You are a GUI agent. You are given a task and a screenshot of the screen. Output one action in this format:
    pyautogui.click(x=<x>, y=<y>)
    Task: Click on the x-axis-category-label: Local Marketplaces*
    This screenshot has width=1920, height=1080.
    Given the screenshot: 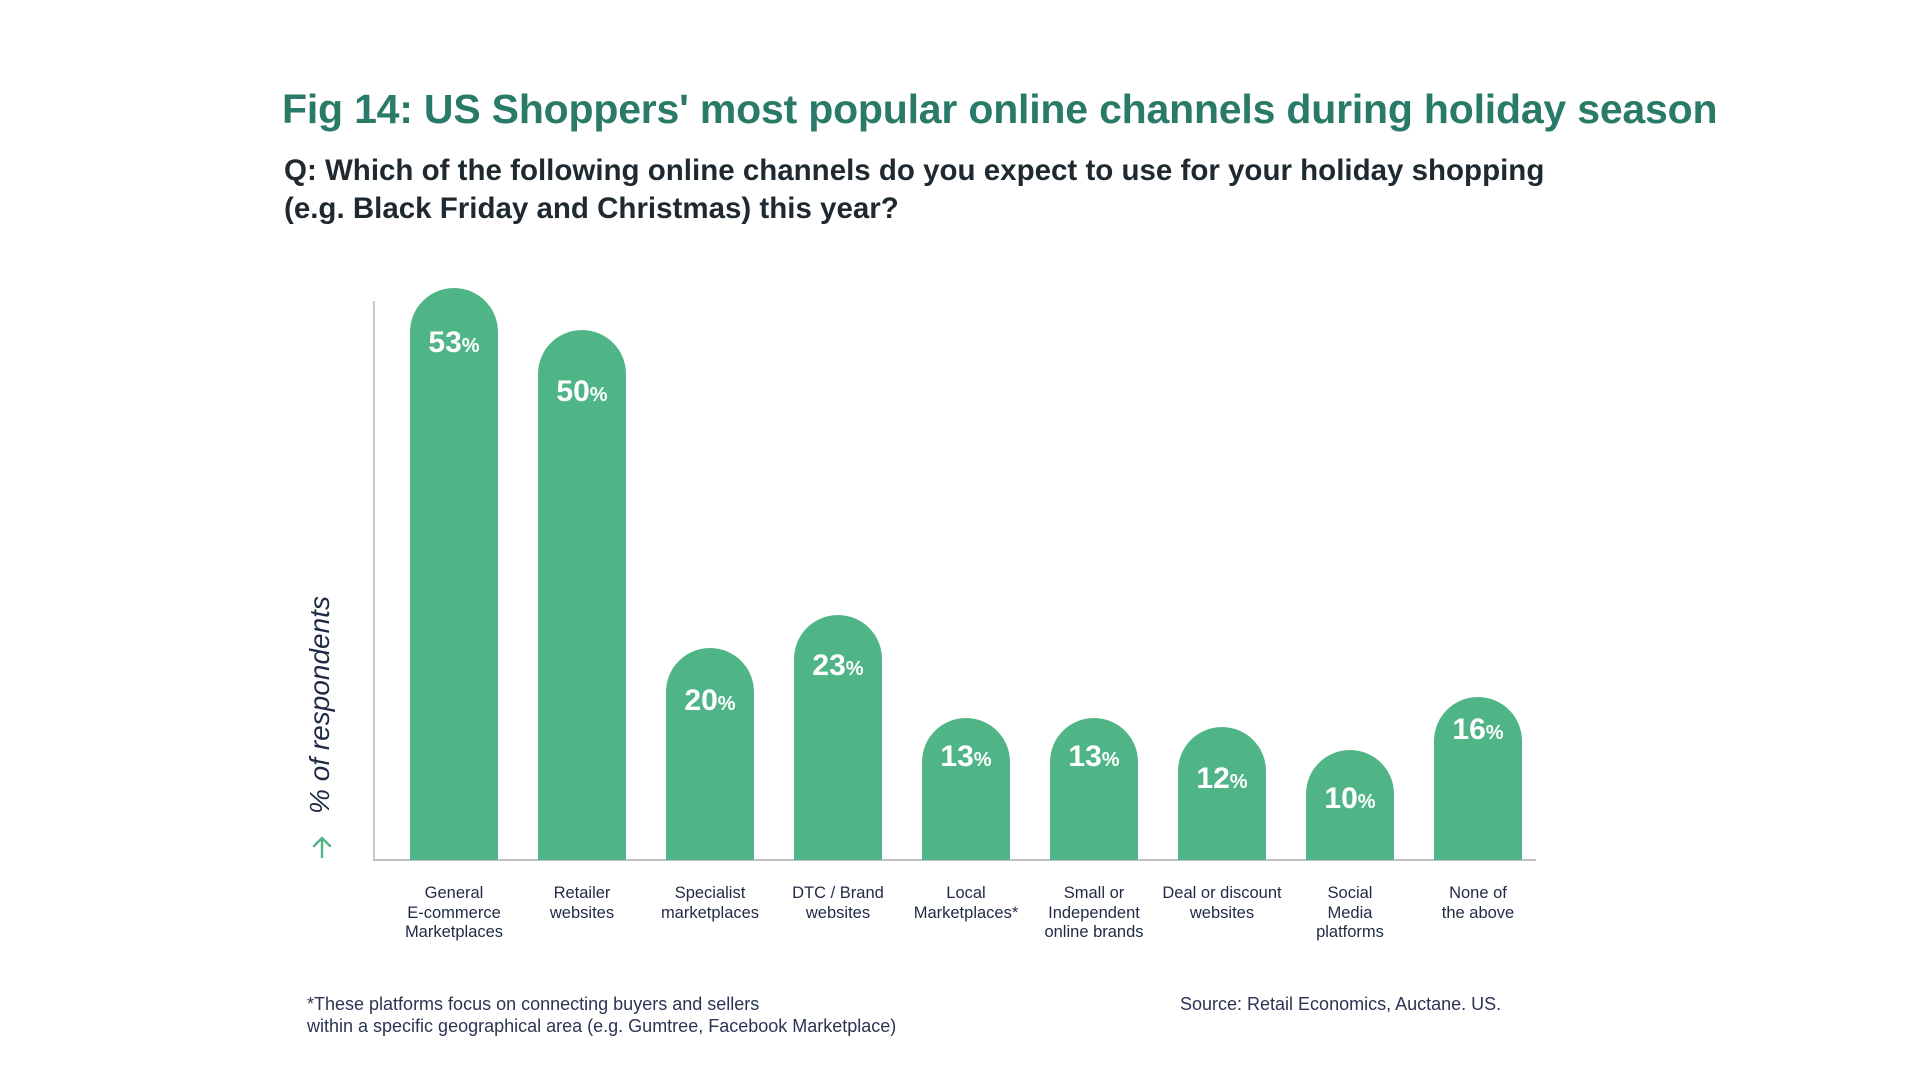 What is the action you would take?
    pyautogui.click(x=966, y=903)
    